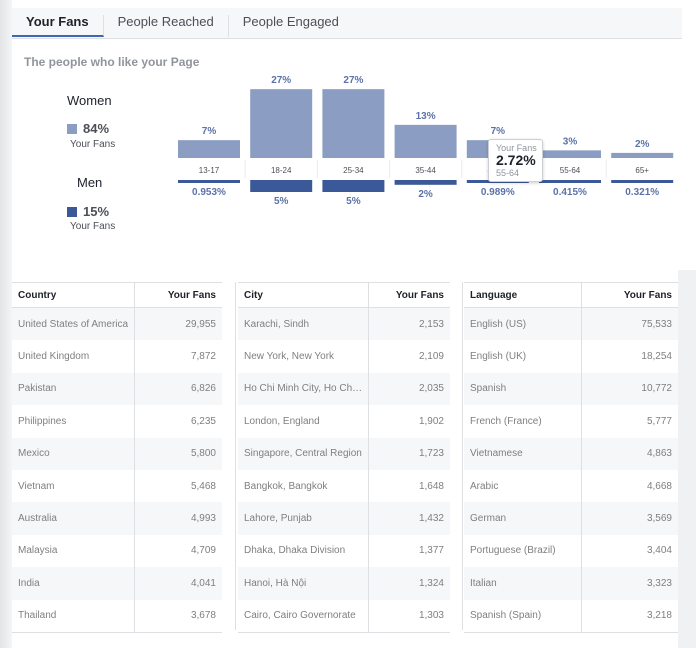  I want to click on row-value: 18,254, so click(656, 357).